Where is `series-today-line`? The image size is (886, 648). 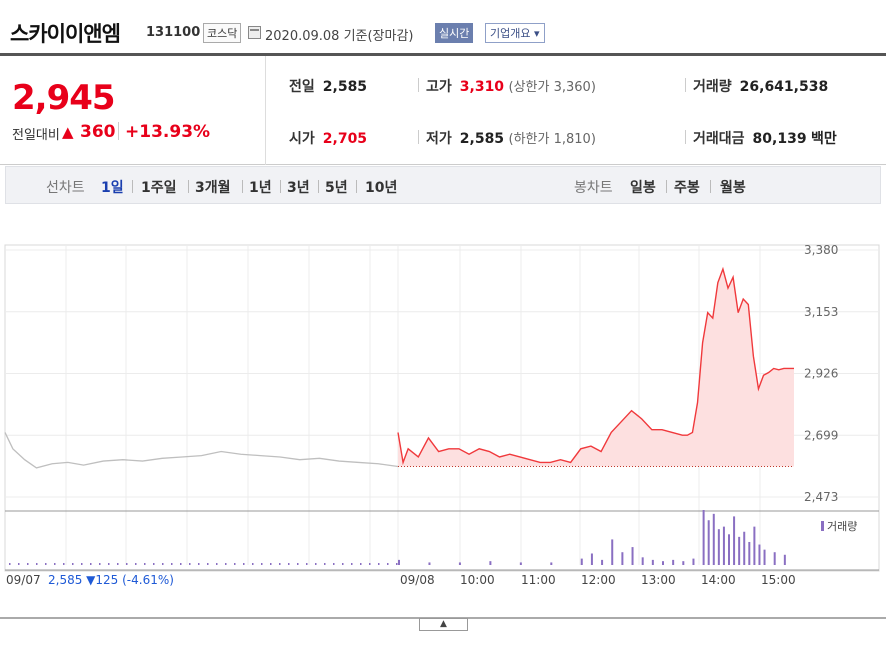
series-today-line is located at coordinates (595, 366).